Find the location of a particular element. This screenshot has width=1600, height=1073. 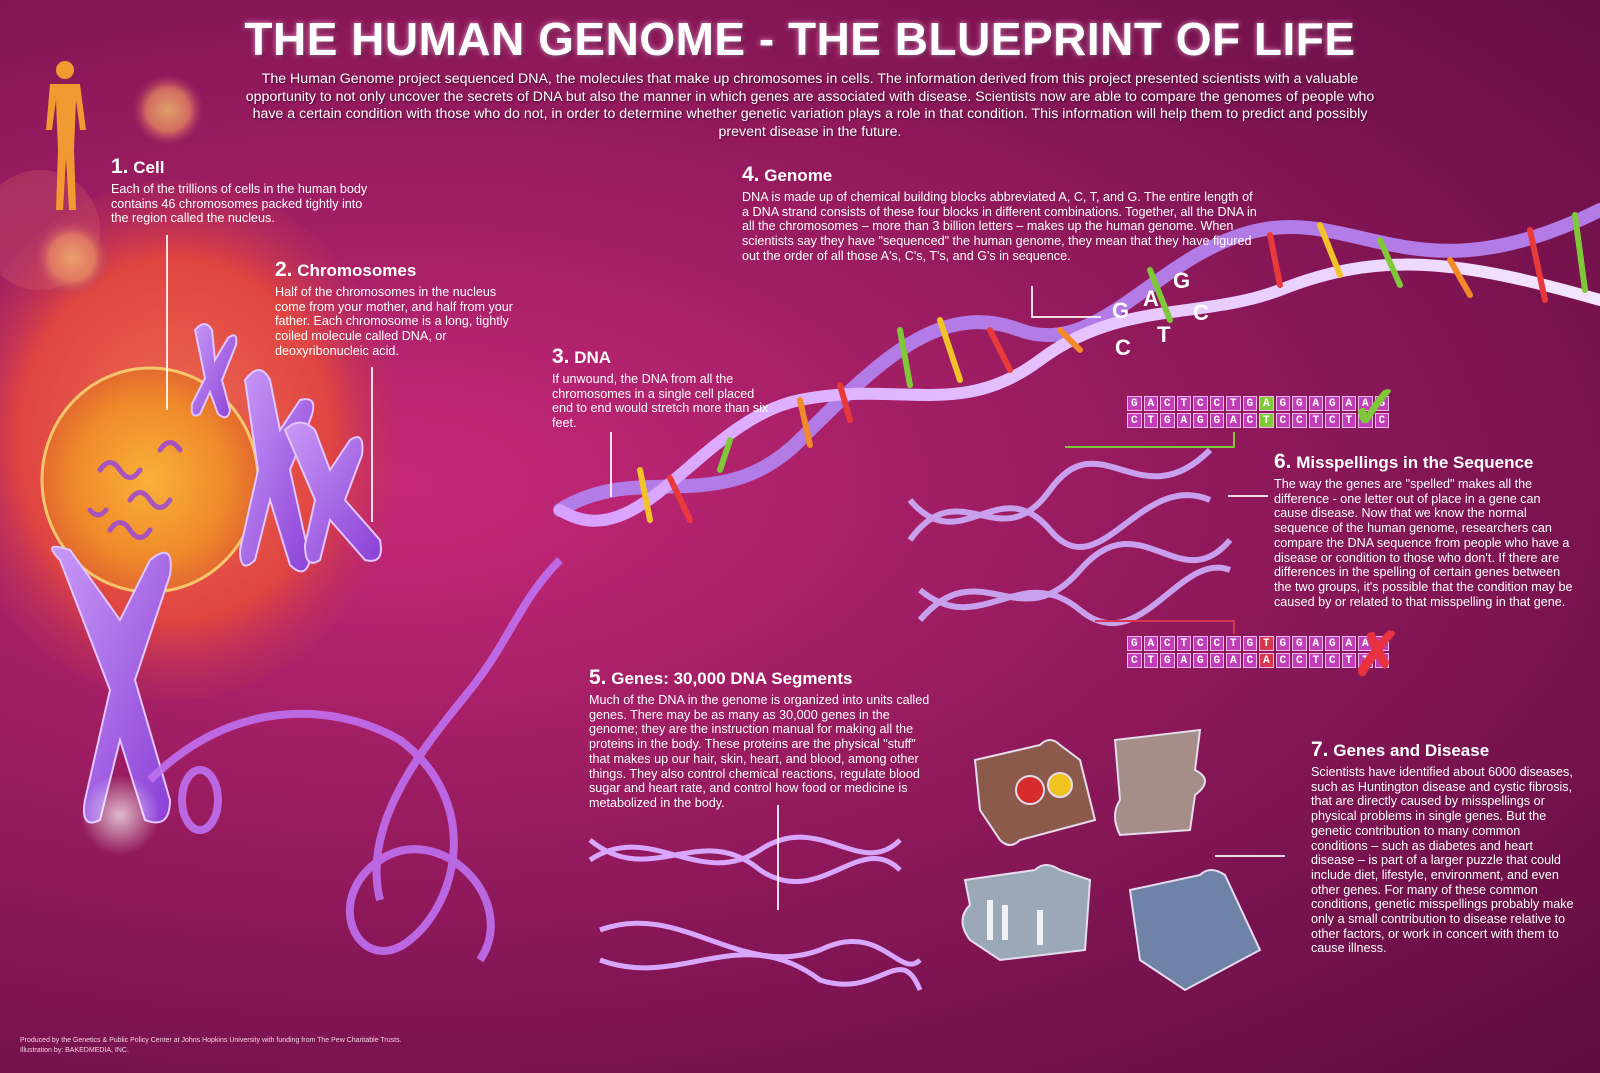

leader-line-misspellings is located at coordinates (1248, 496).